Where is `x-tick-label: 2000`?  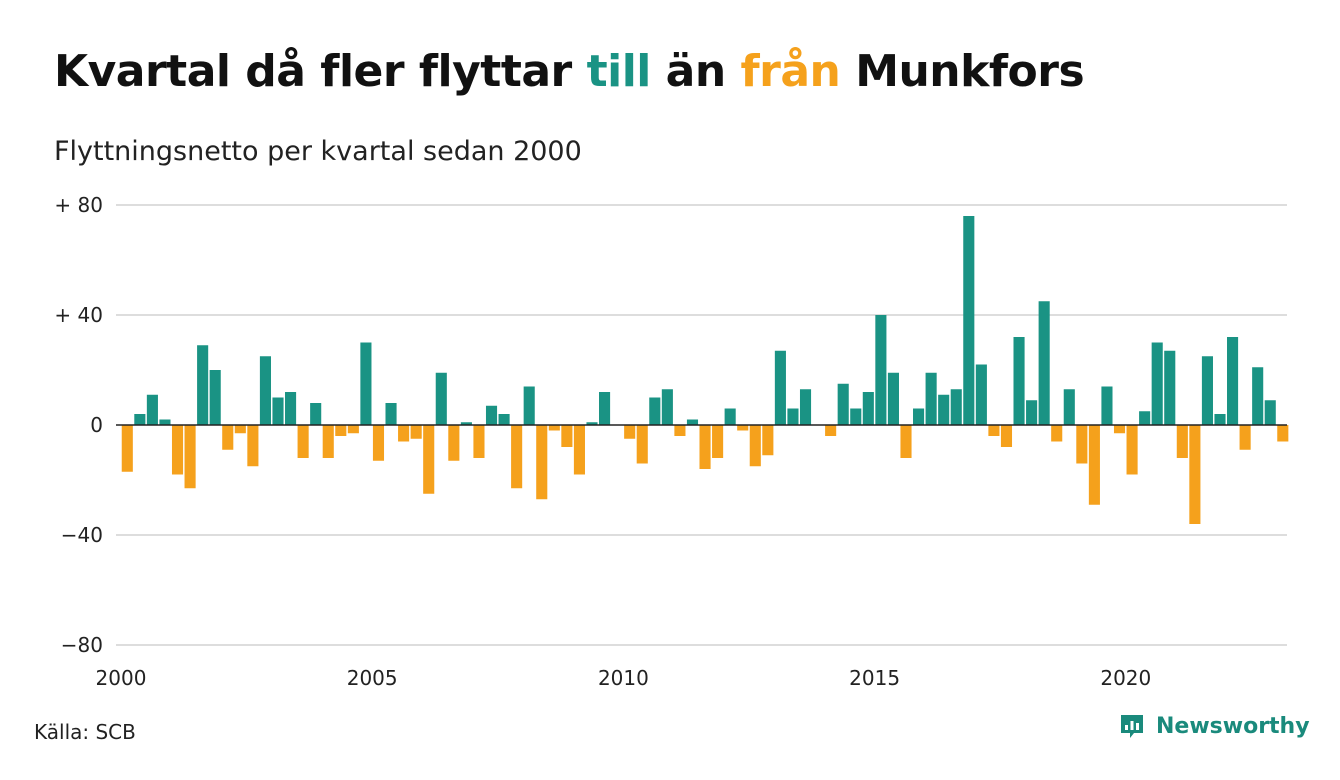
x-tick-label: 2000 is located at coordinates (121, 678).